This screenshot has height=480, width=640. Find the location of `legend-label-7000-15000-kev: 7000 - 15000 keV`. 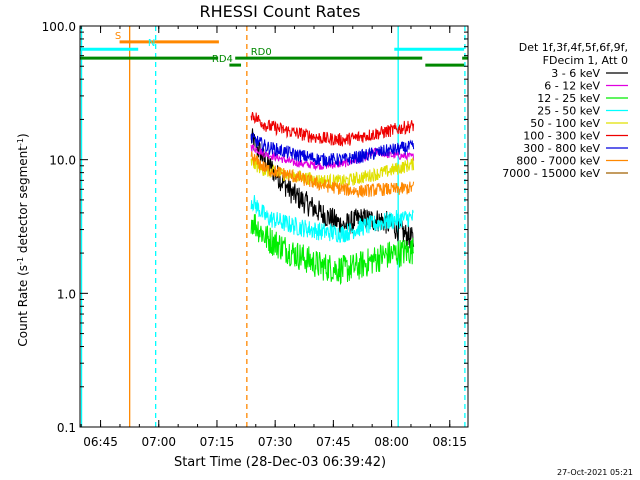

legend-label-7000-15000-kev: 7000 - 15000 keV is located at coordinates (551, 173).